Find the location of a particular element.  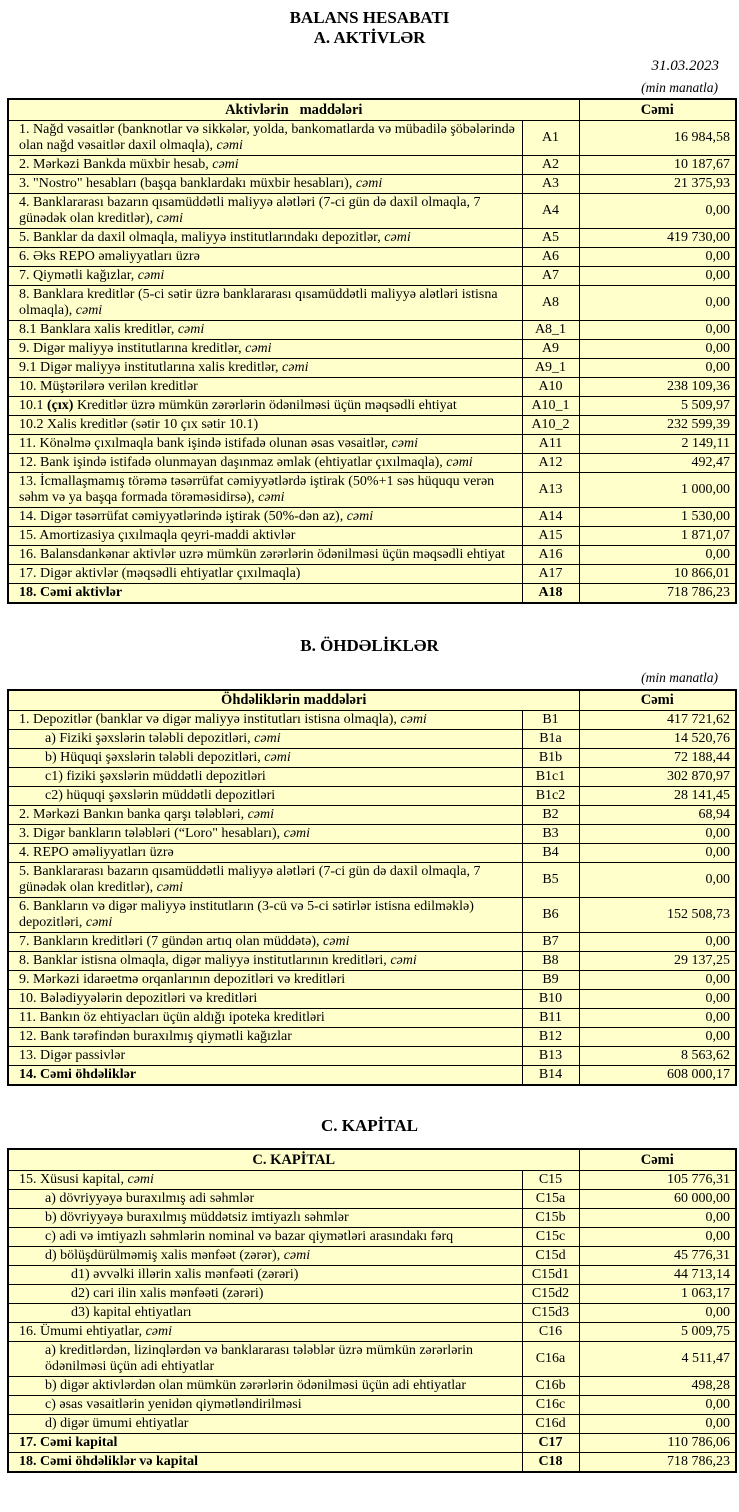

table-row: 7. Qiymətli kağızlar, cəmi A7 0,00 is located at coordinates (372, 275).